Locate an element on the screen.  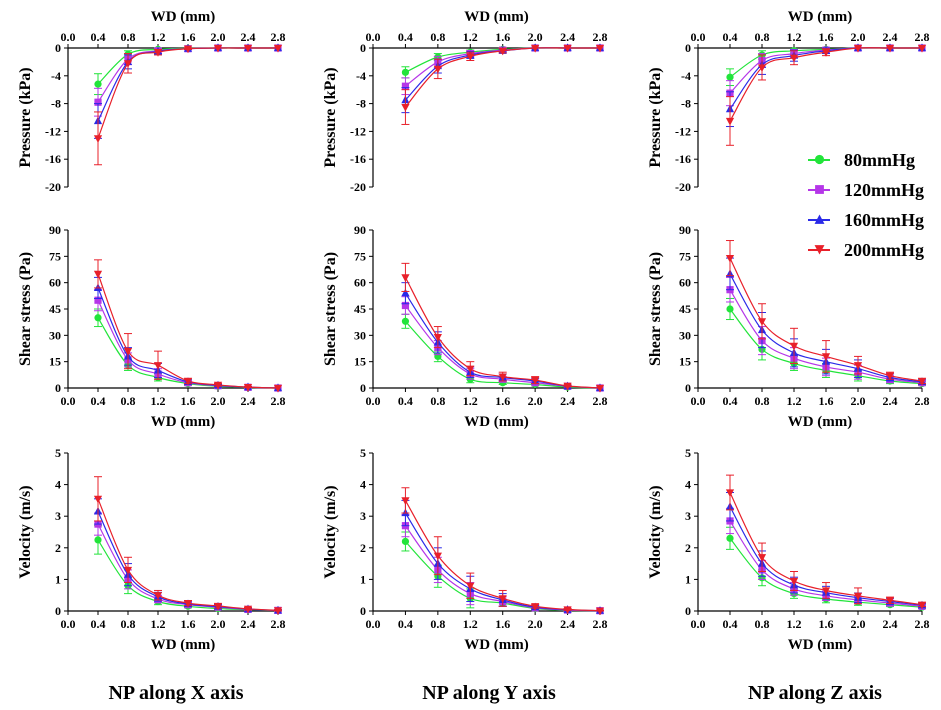
y-tick-label: 2 is located at coordinates (363, 548).